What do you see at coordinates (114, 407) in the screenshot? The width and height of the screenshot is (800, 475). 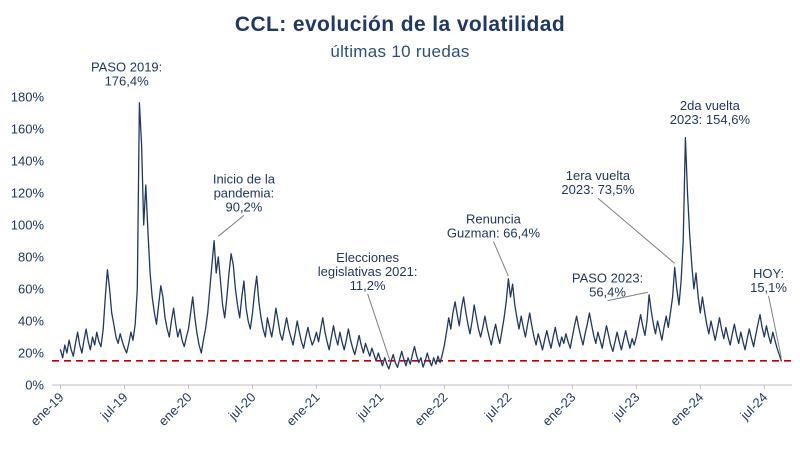 I see `x-axis-label: jul-19` at bounding box center [114, 407].